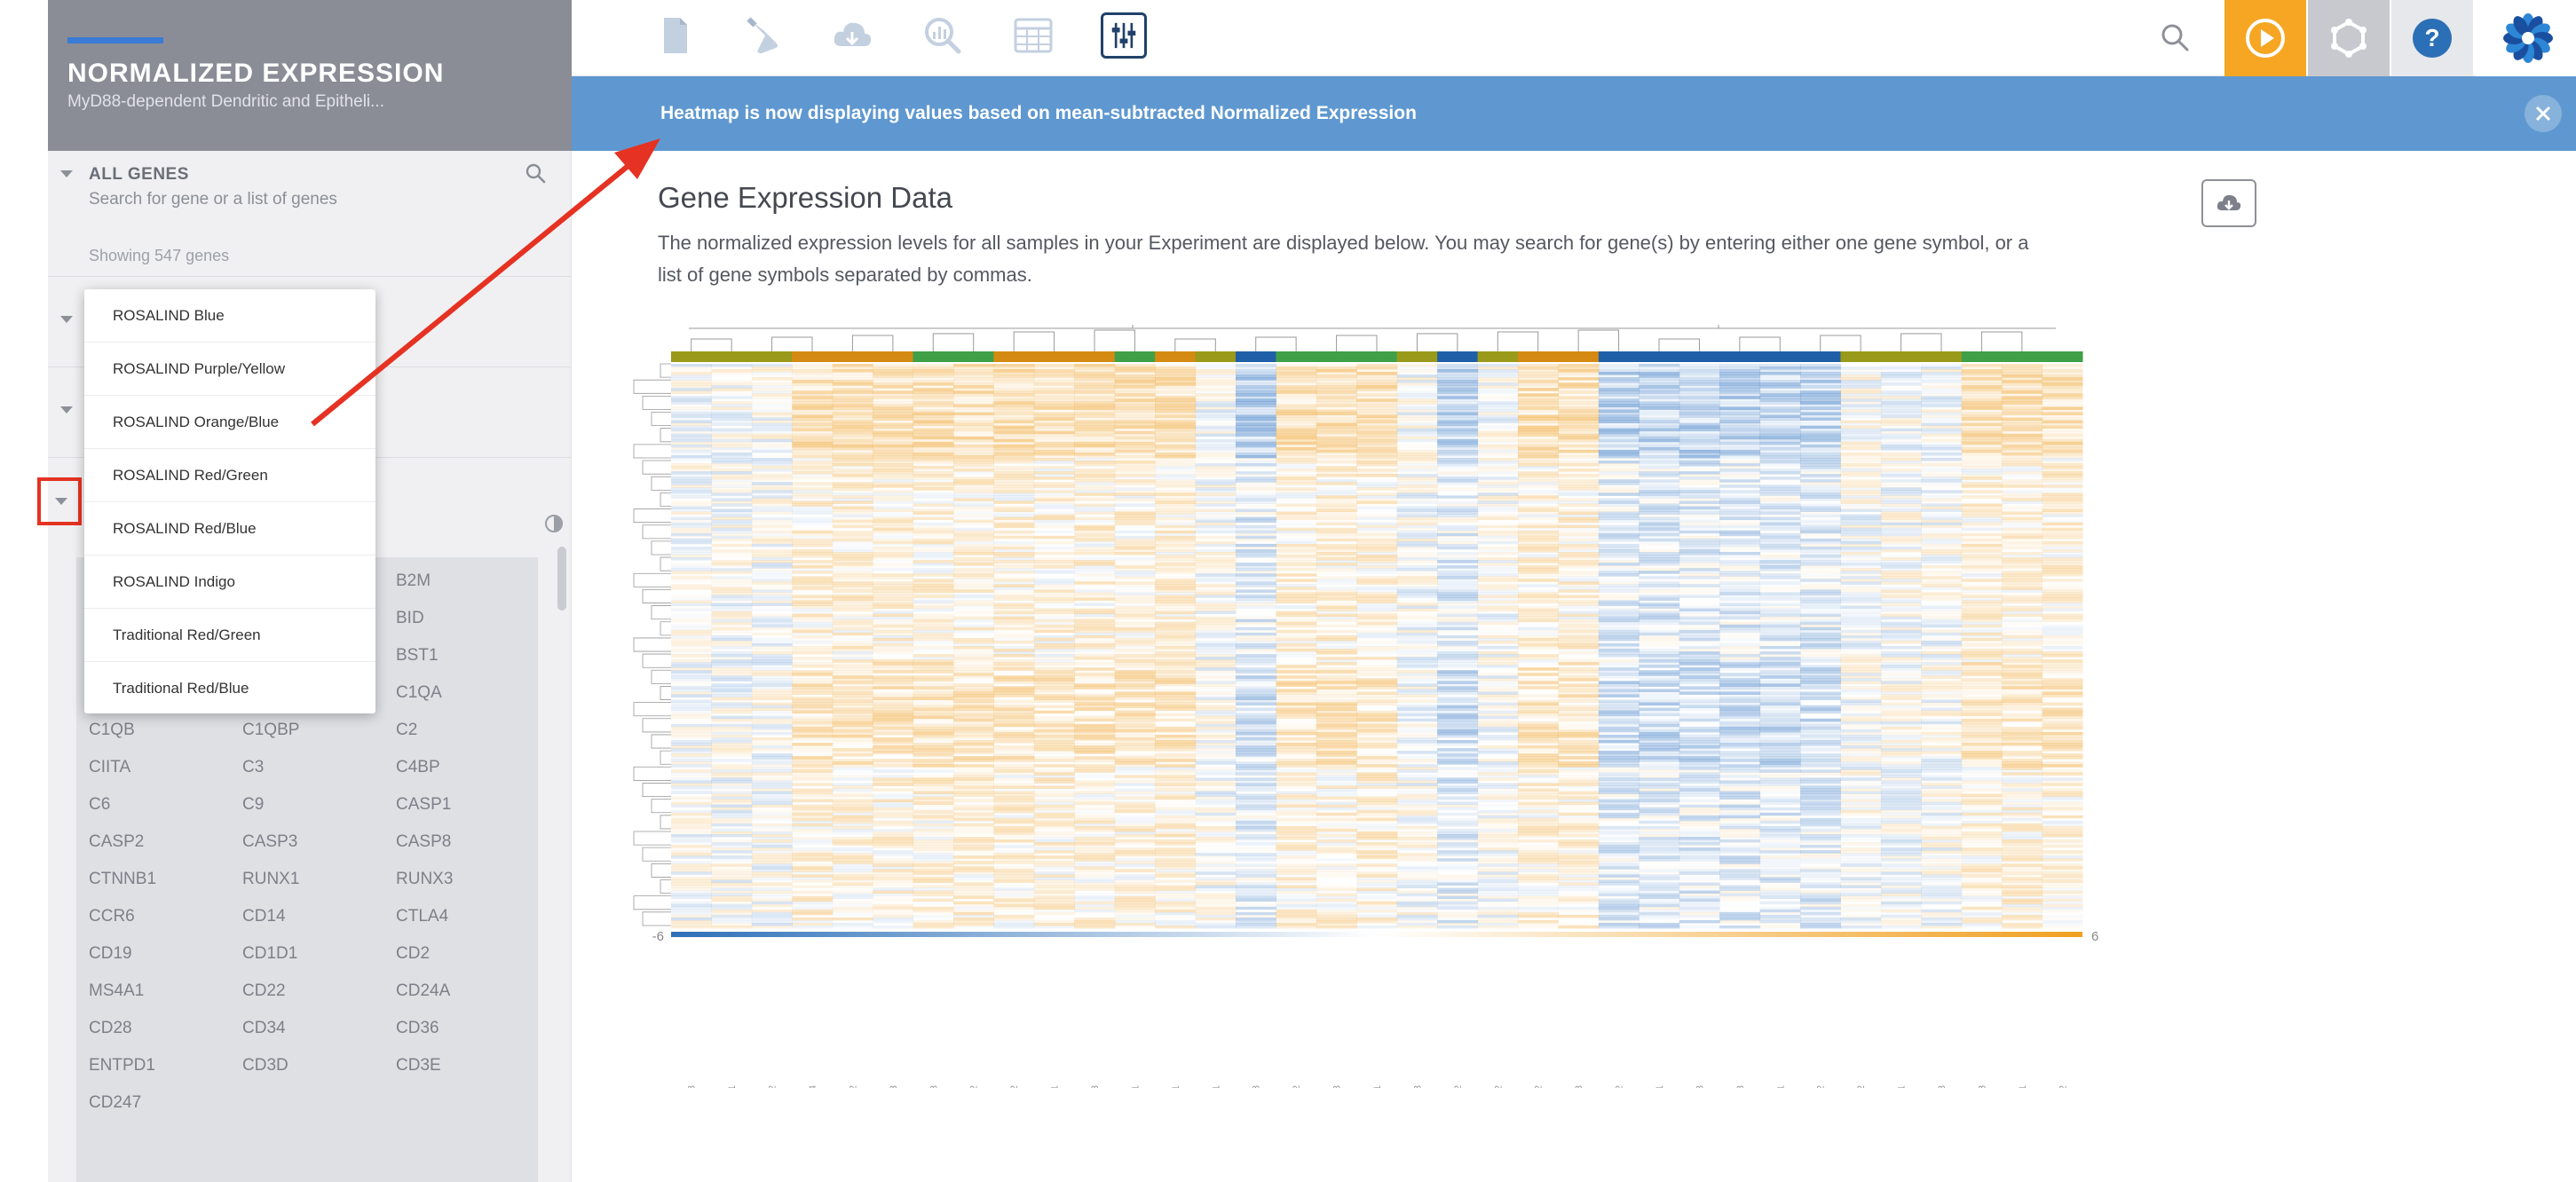 This screenshot has width=2576, height=1182. Describe the element at coordinates (1033, 36) in the screenshot. I see `table-icon` at that location.